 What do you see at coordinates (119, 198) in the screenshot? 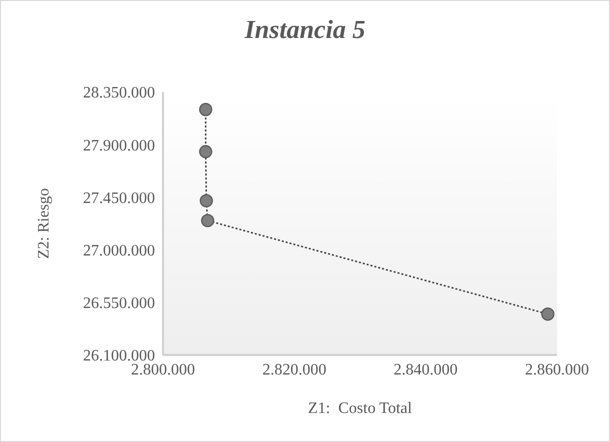
I see `y-tick-label: 27.450.000` at bounding box center [119, 198].